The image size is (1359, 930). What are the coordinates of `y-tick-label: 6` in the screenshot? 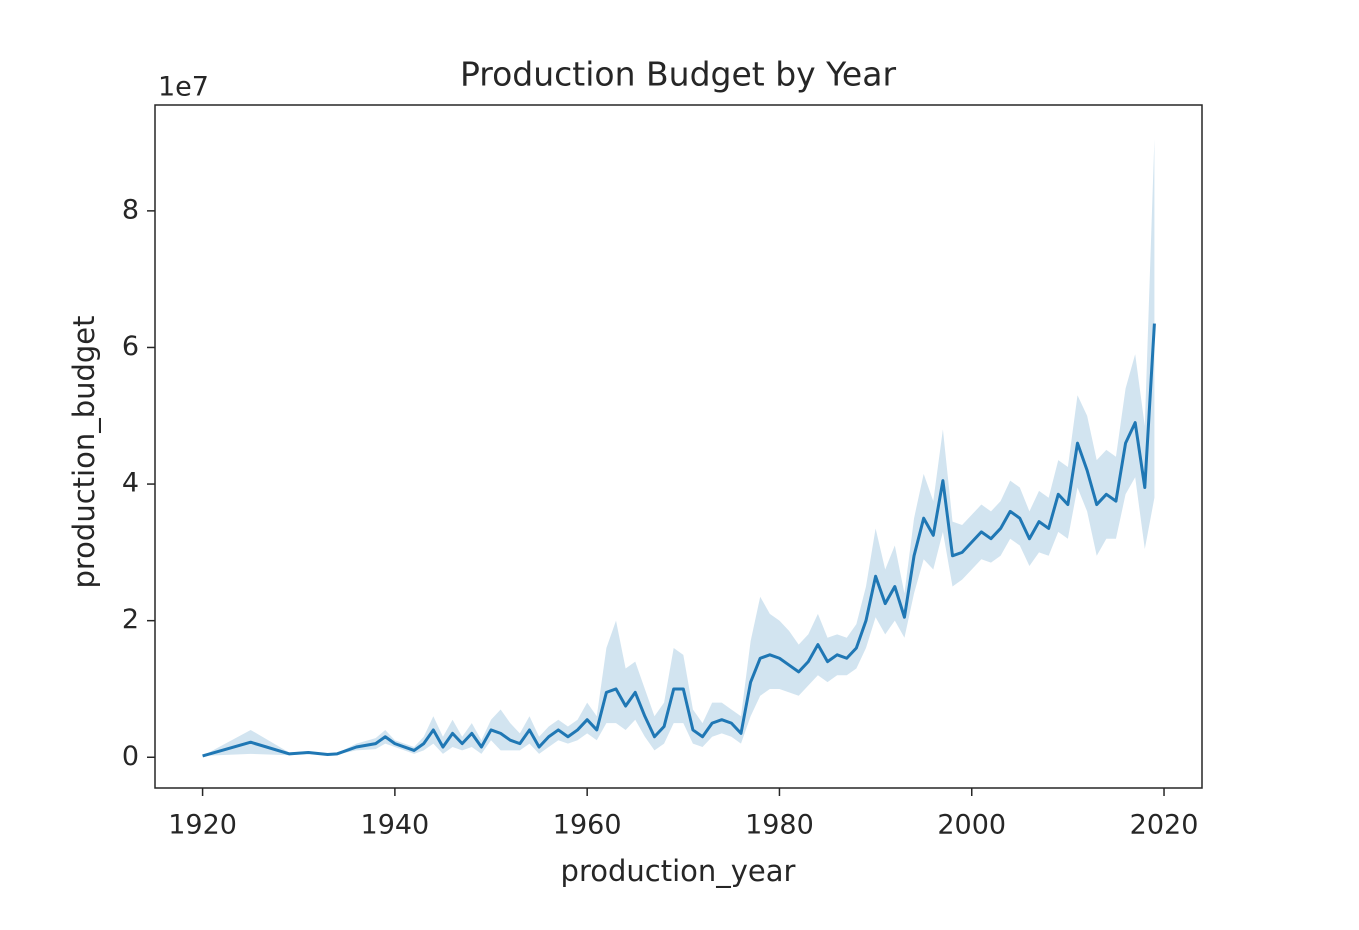 It's located at (130, 346).